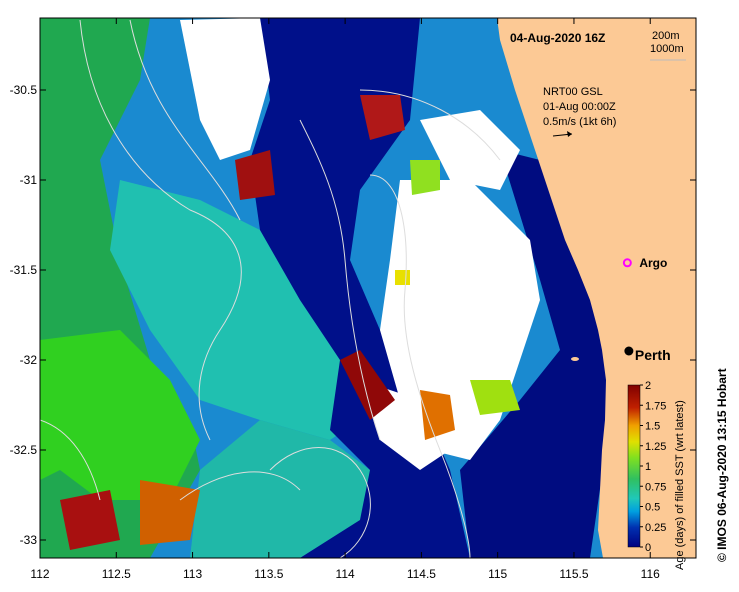 The height and width of the screenshot is (592, 739). Describe the element at coordinates (627, 263) in the screenshot. I see `argo-marker-icon` at that location.